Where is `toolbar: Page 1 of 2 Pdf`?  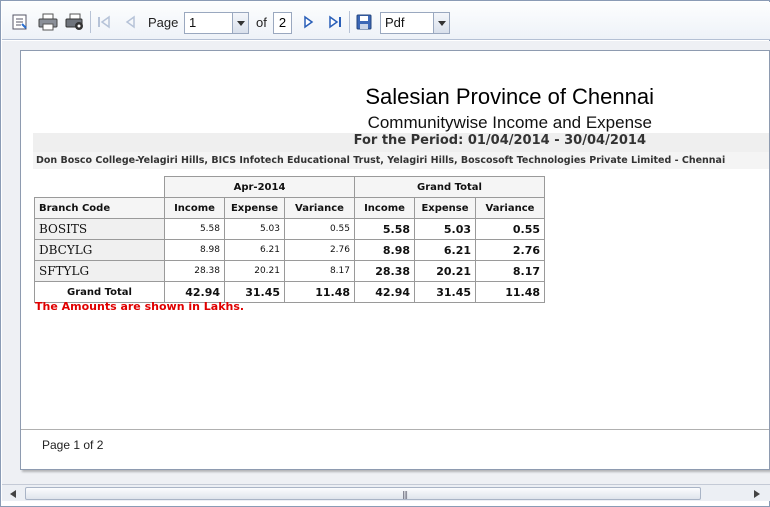
toolbar: Page 1 of 2 Pdf is located at coordinates (386, 21).